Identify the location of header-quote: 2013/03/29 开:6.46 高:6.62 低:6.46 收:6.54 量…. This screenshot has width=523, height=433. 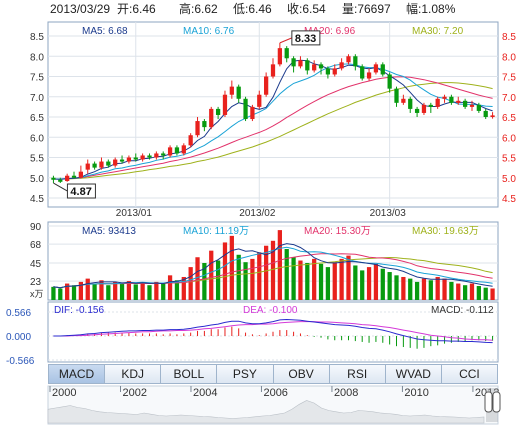
(253, 8).